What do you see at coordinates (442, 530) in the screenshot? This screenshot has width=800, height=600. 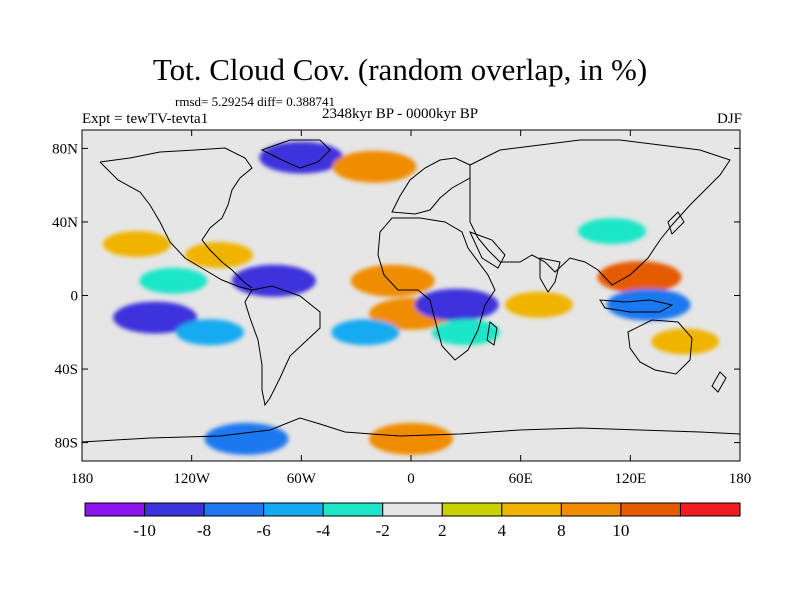 I see `colorbar-label: 2` at bounding box center [442, 530].